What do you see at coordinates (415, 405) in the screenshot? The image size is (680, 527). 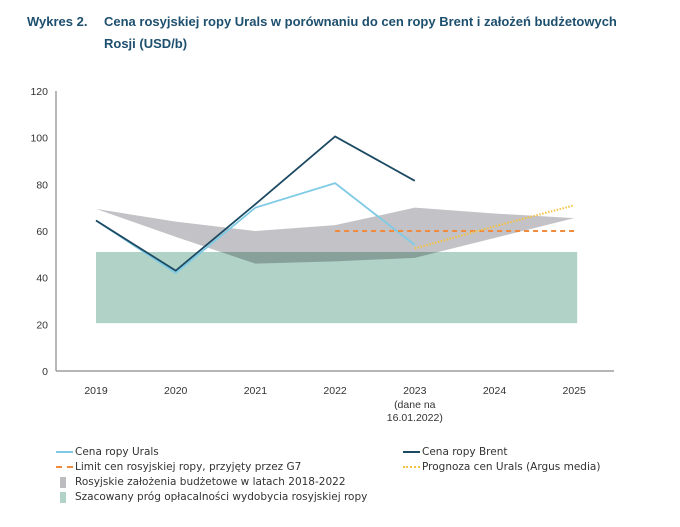 I see `x-tick-sublabel: (dane na` at bounding box center [415, 405].